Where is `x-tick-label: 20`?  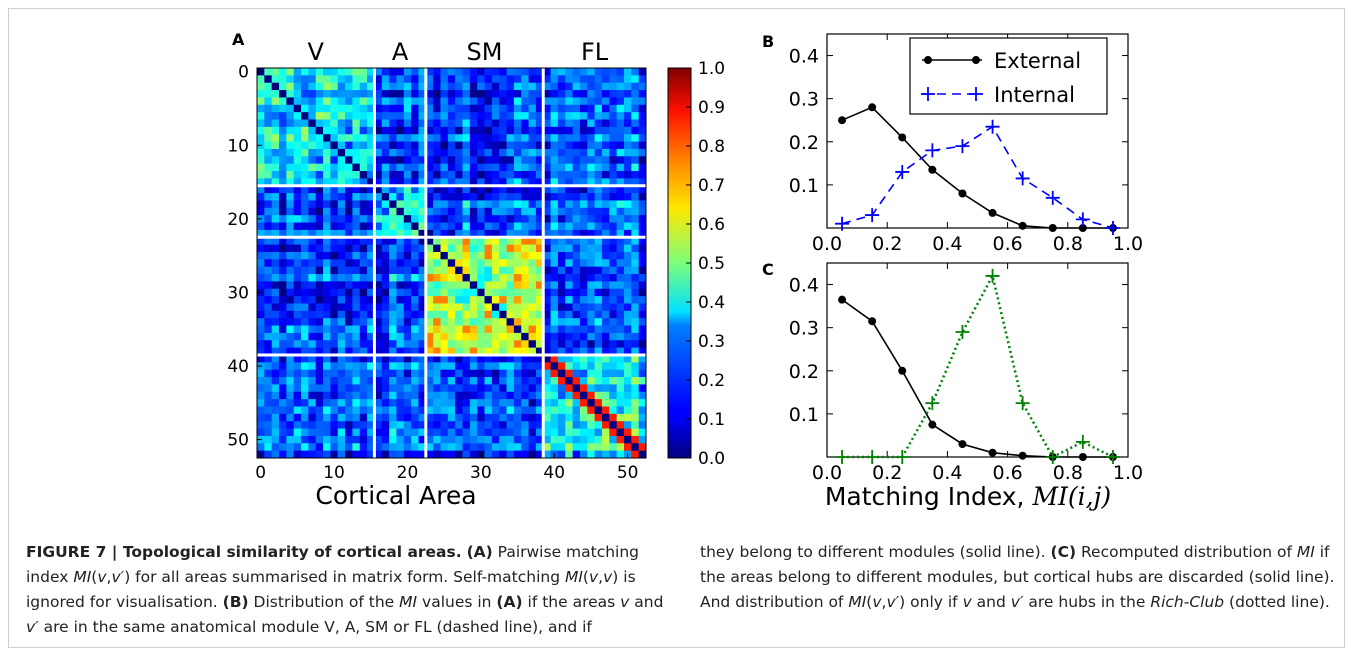 x-tick-label: 20 is located at coordinates (408, 473).